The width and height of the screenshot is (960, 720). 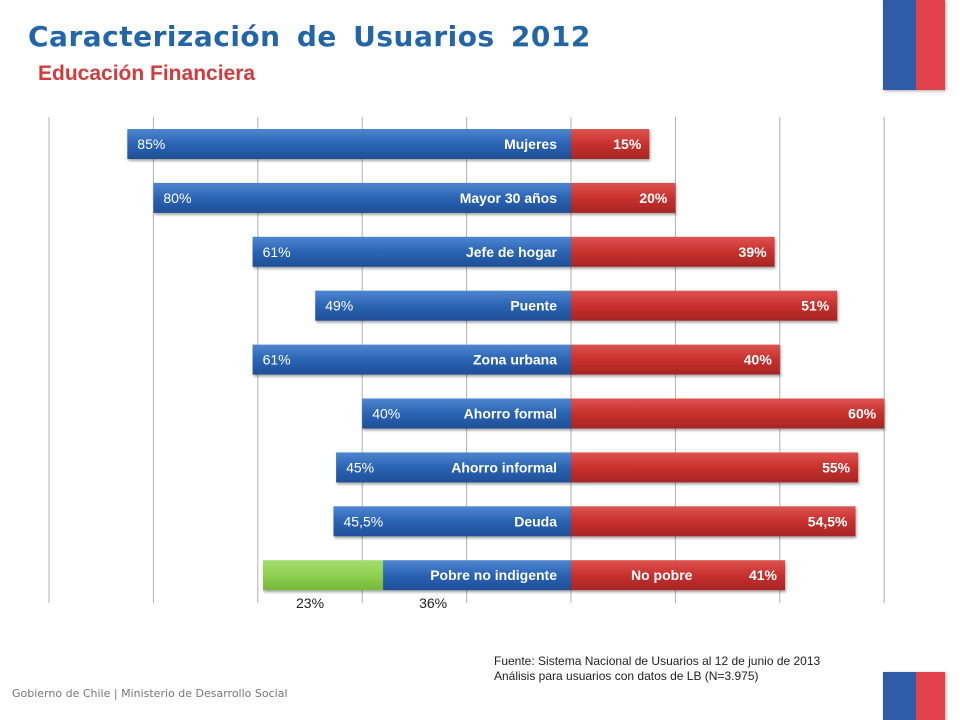 What do you see at coordinates (309, 36) in the screenshot?
I see `page-title: Caracterización de Usuarios 2012` at bounding box center [309, 36].